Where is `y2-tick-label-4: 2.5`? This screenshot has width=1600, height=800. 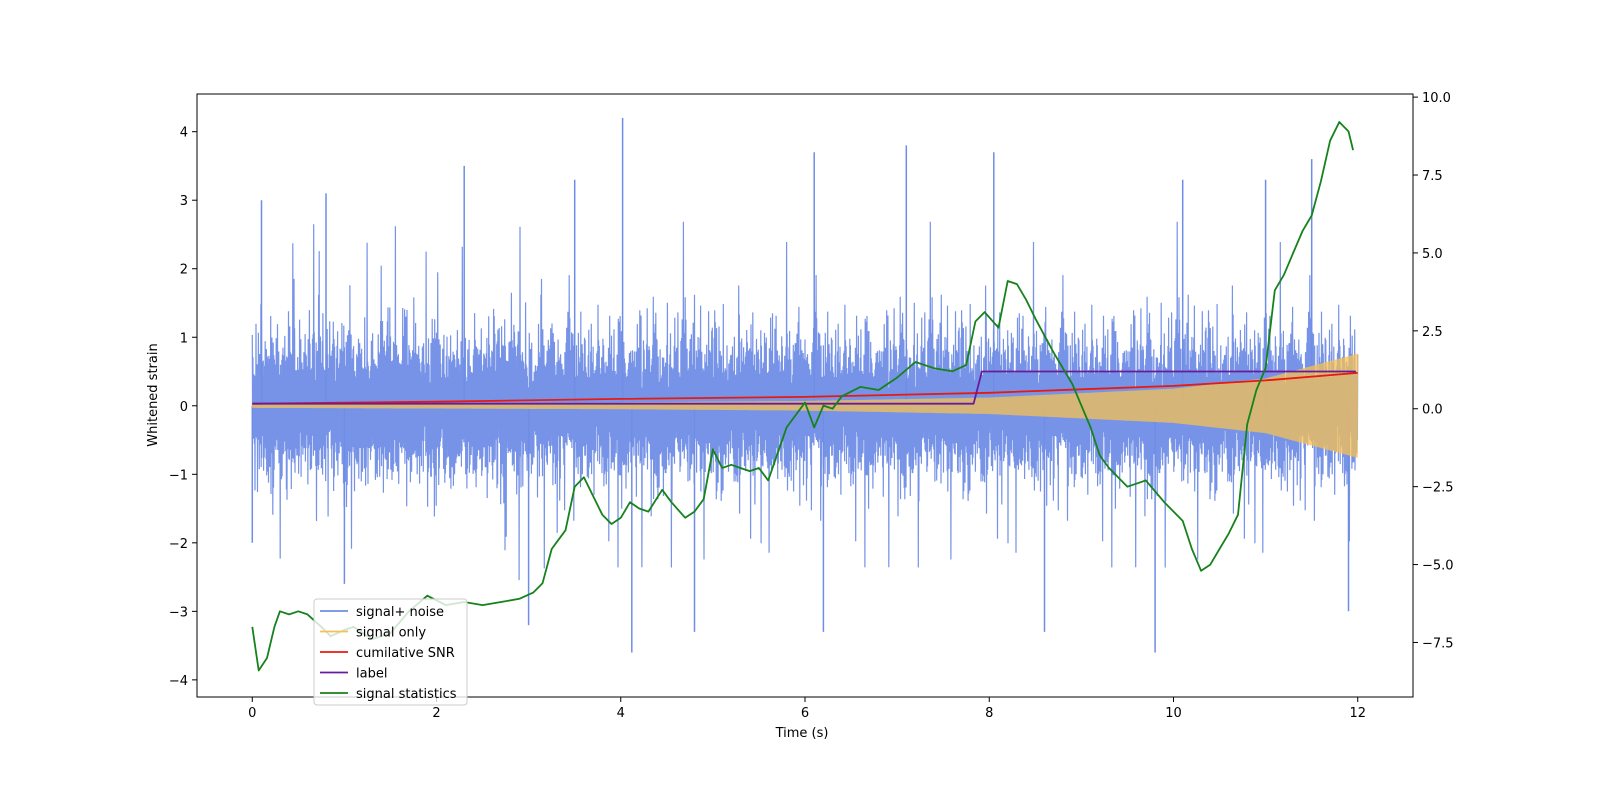 y2-tick-label-4: 2.5 is located at coordinates (1432, 332).